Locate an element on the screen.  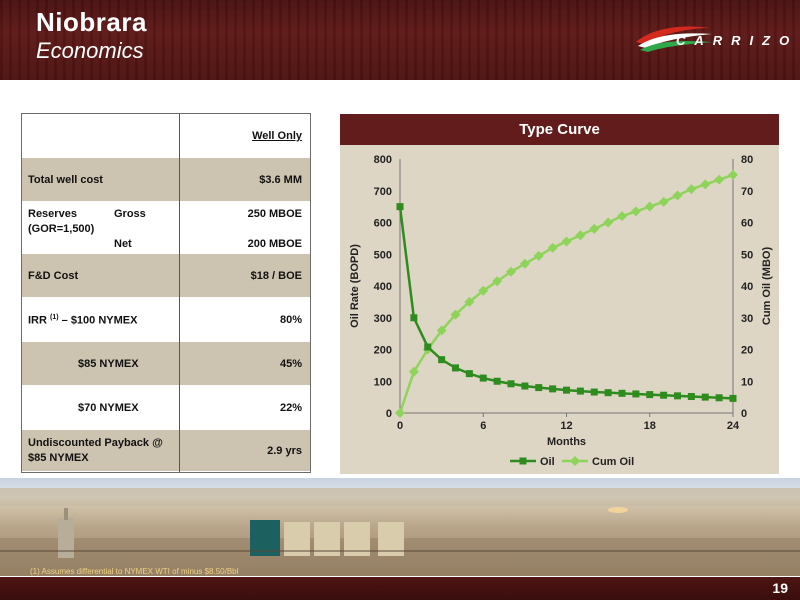
y-tick-label: 700 is located at coordinates (383, 192).